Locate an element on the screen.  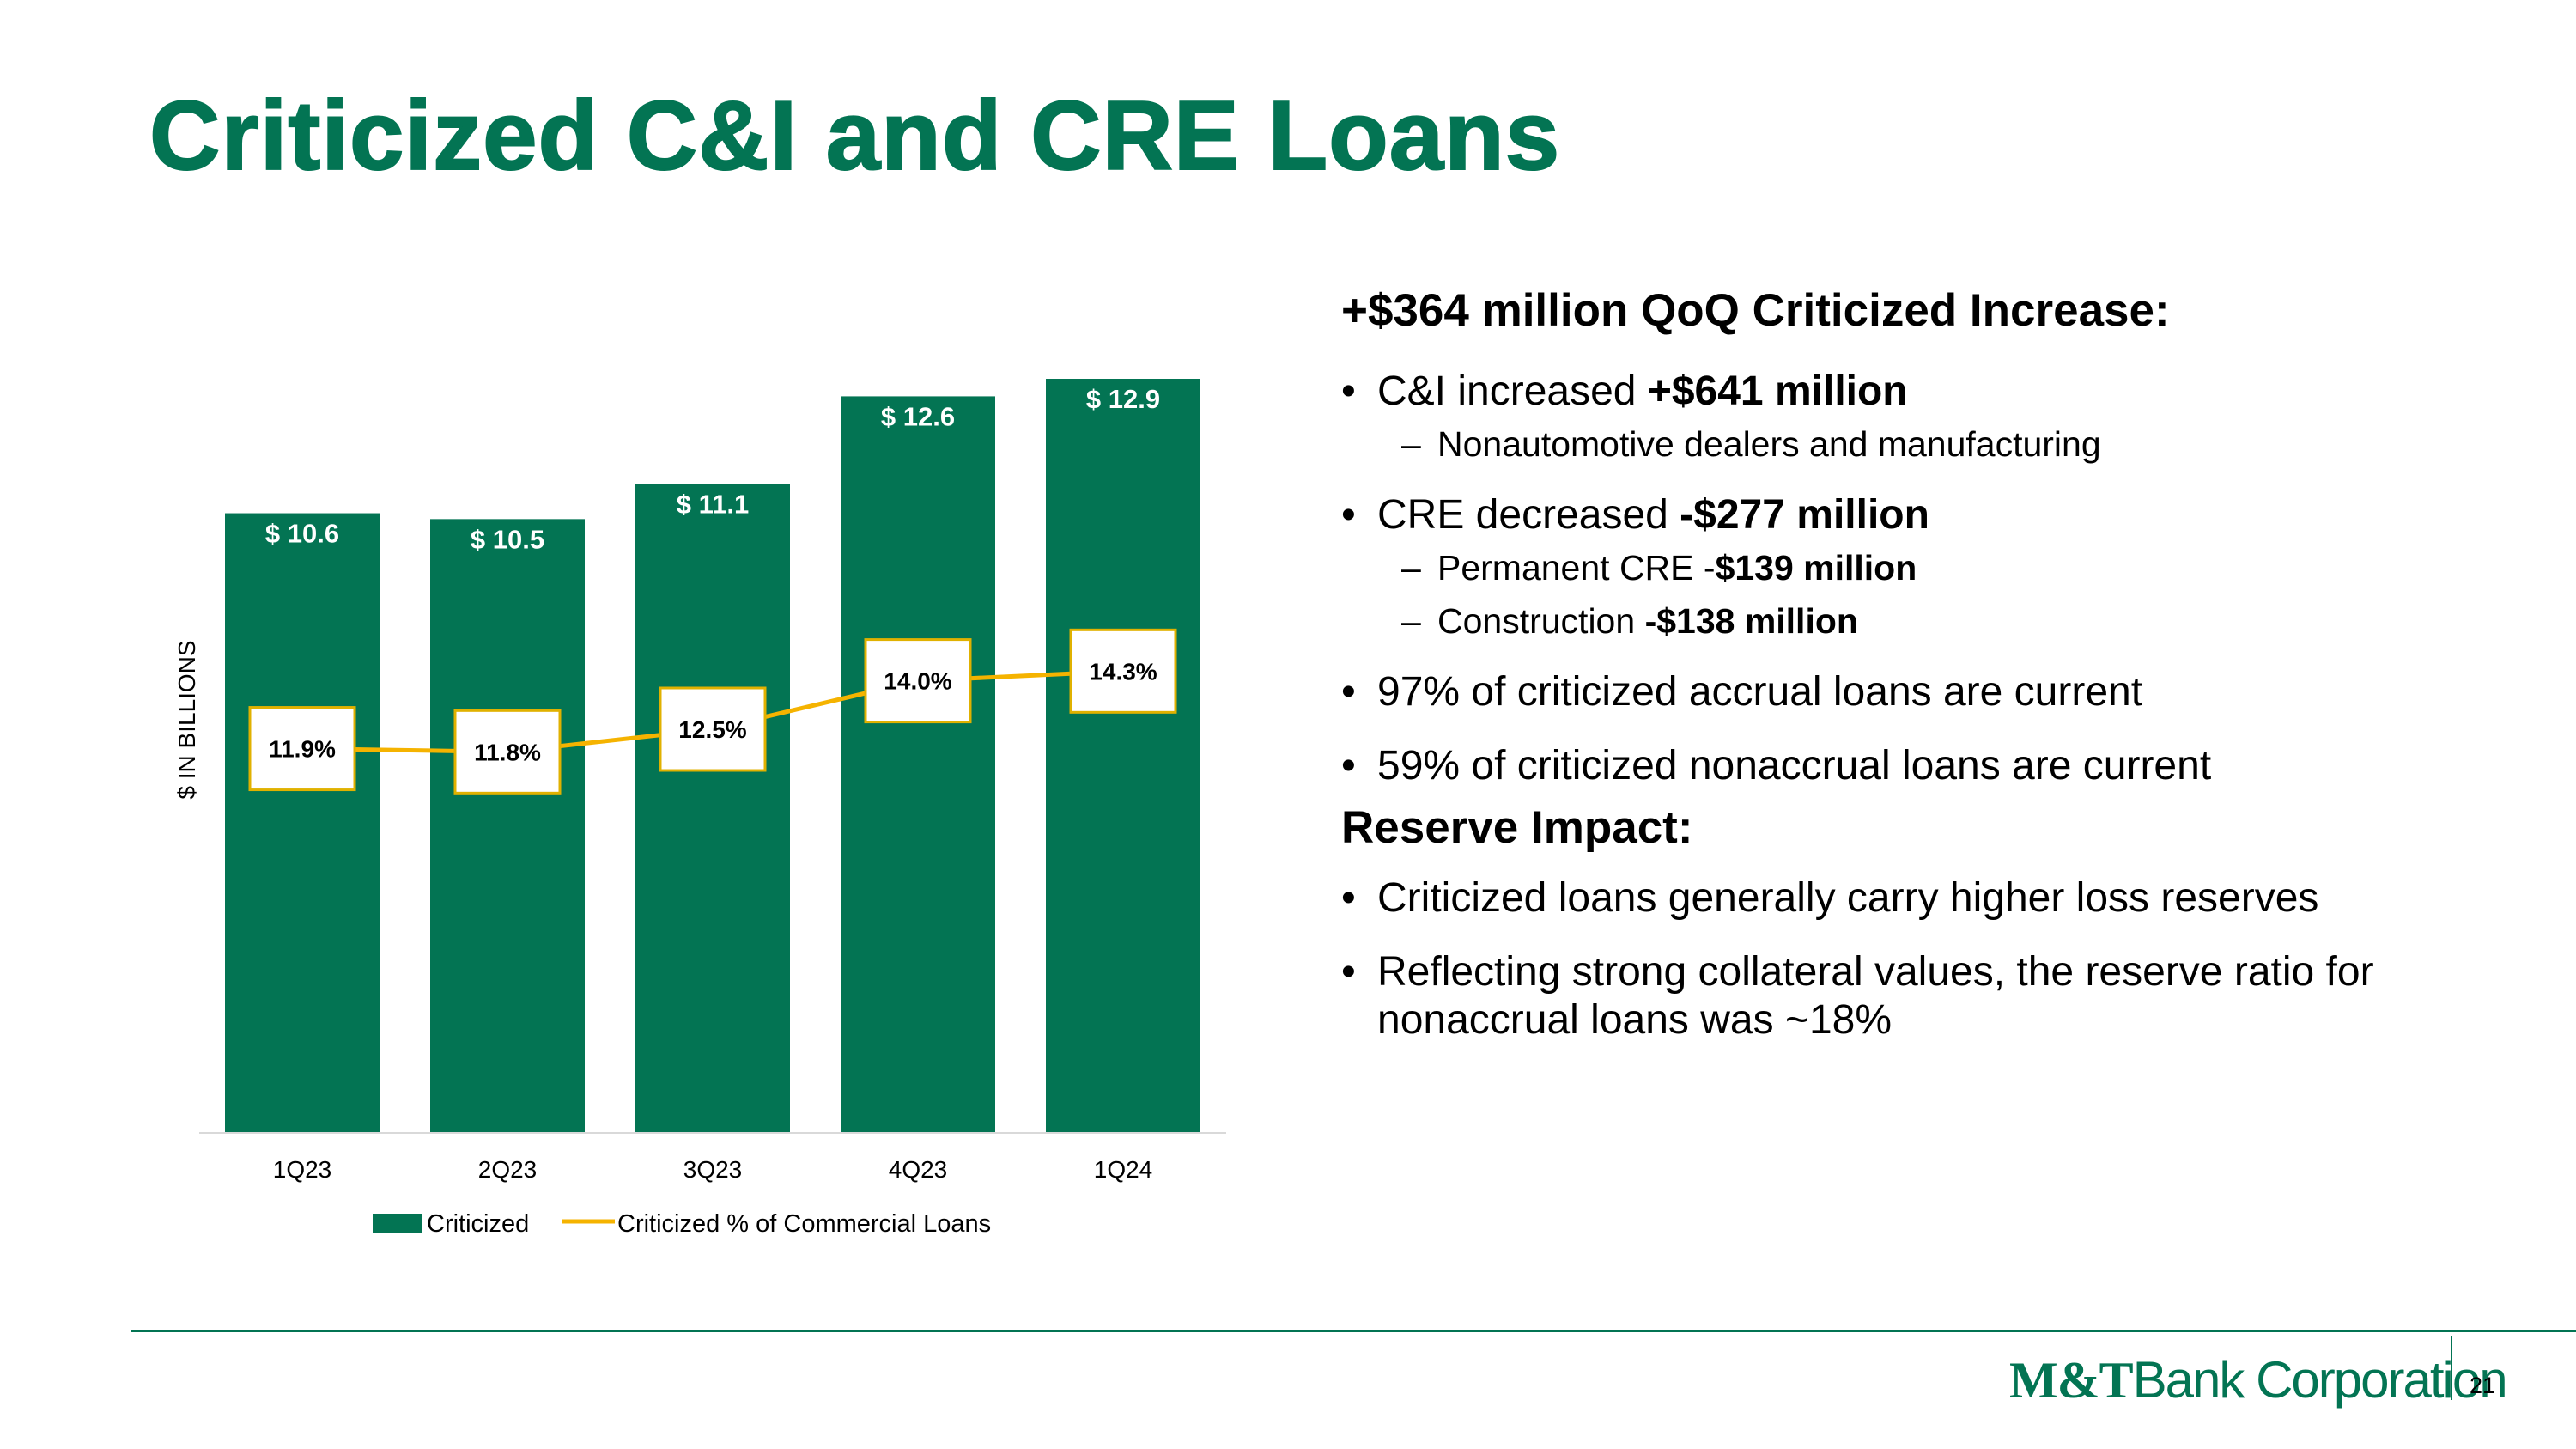
pct-point-4Q23: 14.0% is located at coordinates (918, 681).